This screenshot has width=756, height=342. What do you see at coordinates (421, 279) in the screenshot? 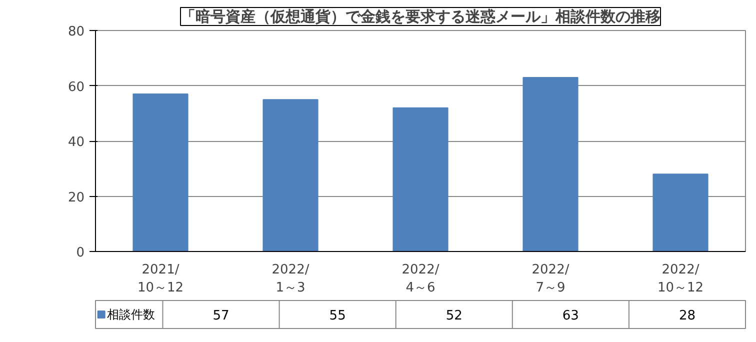
I see `x-tick-label: 2022/ 4～6` at bounding box center [421, 279].